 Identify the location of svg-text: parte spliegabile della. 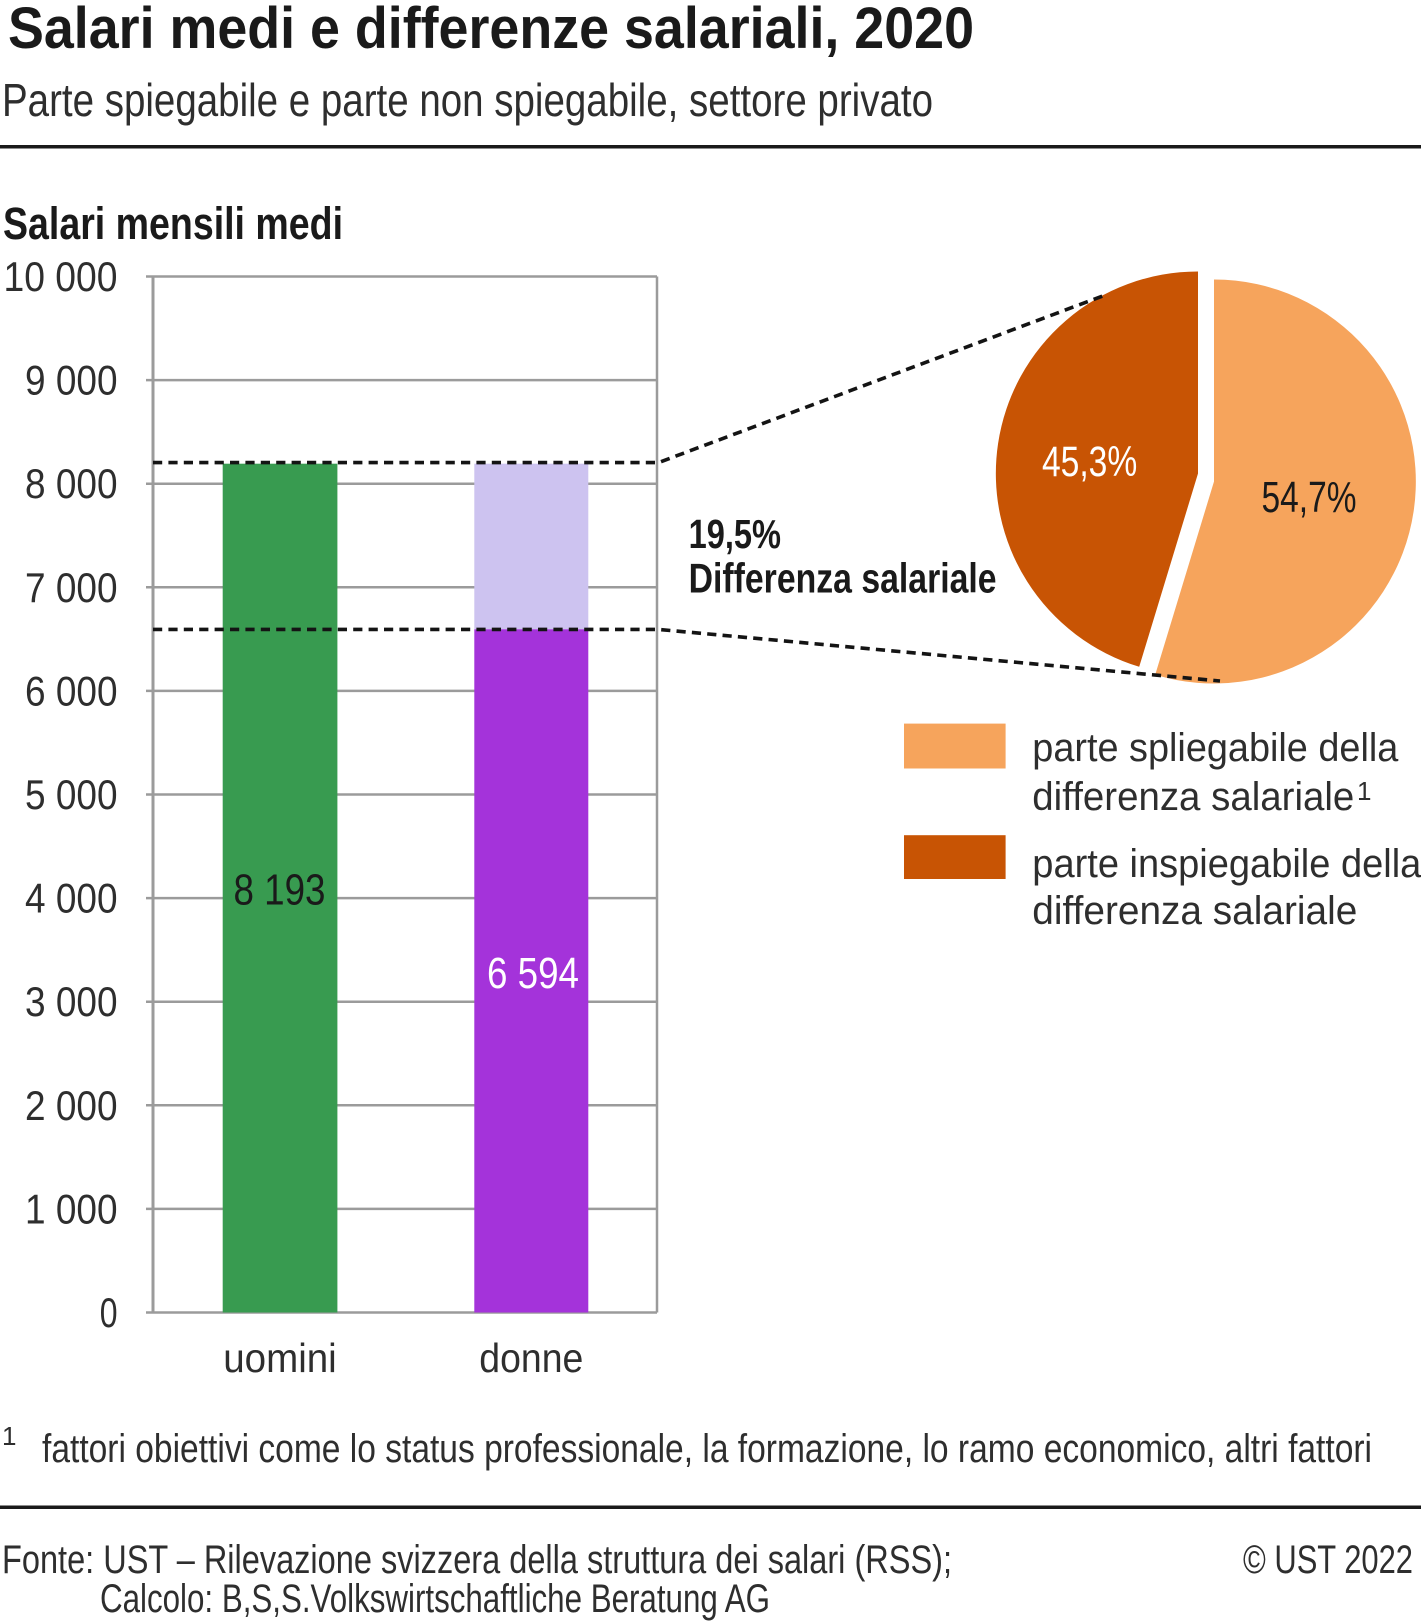
(1215, 748).